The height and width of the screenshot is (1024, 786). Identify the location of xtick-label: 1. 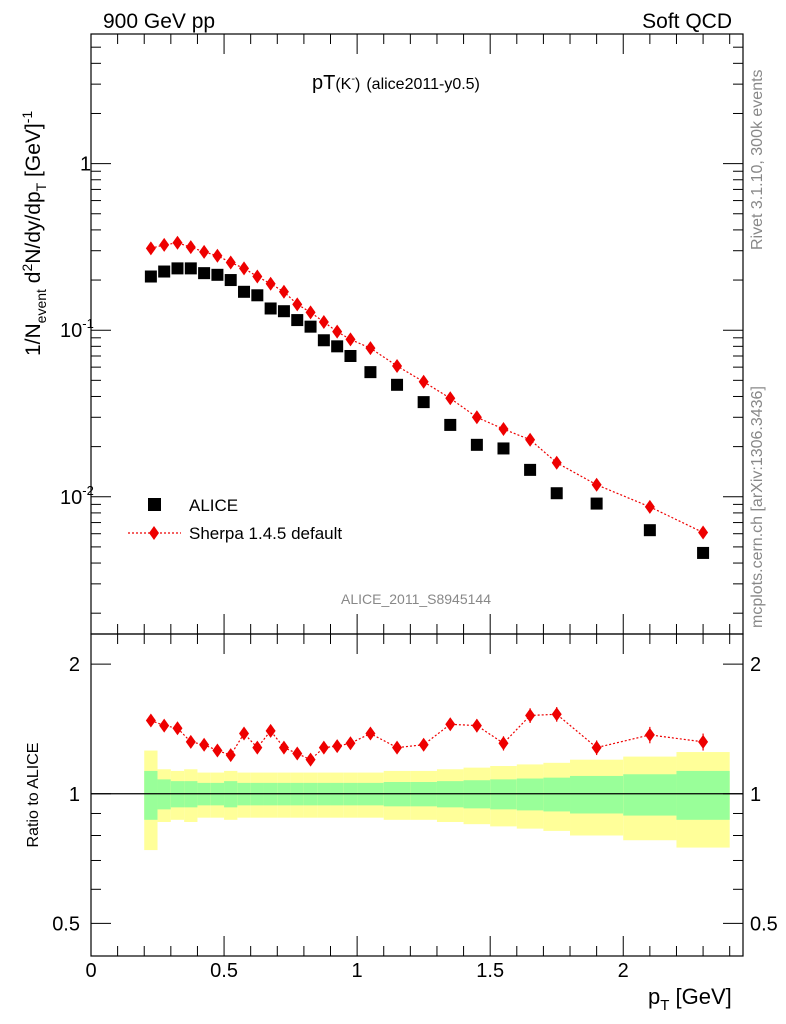
(357, 971).